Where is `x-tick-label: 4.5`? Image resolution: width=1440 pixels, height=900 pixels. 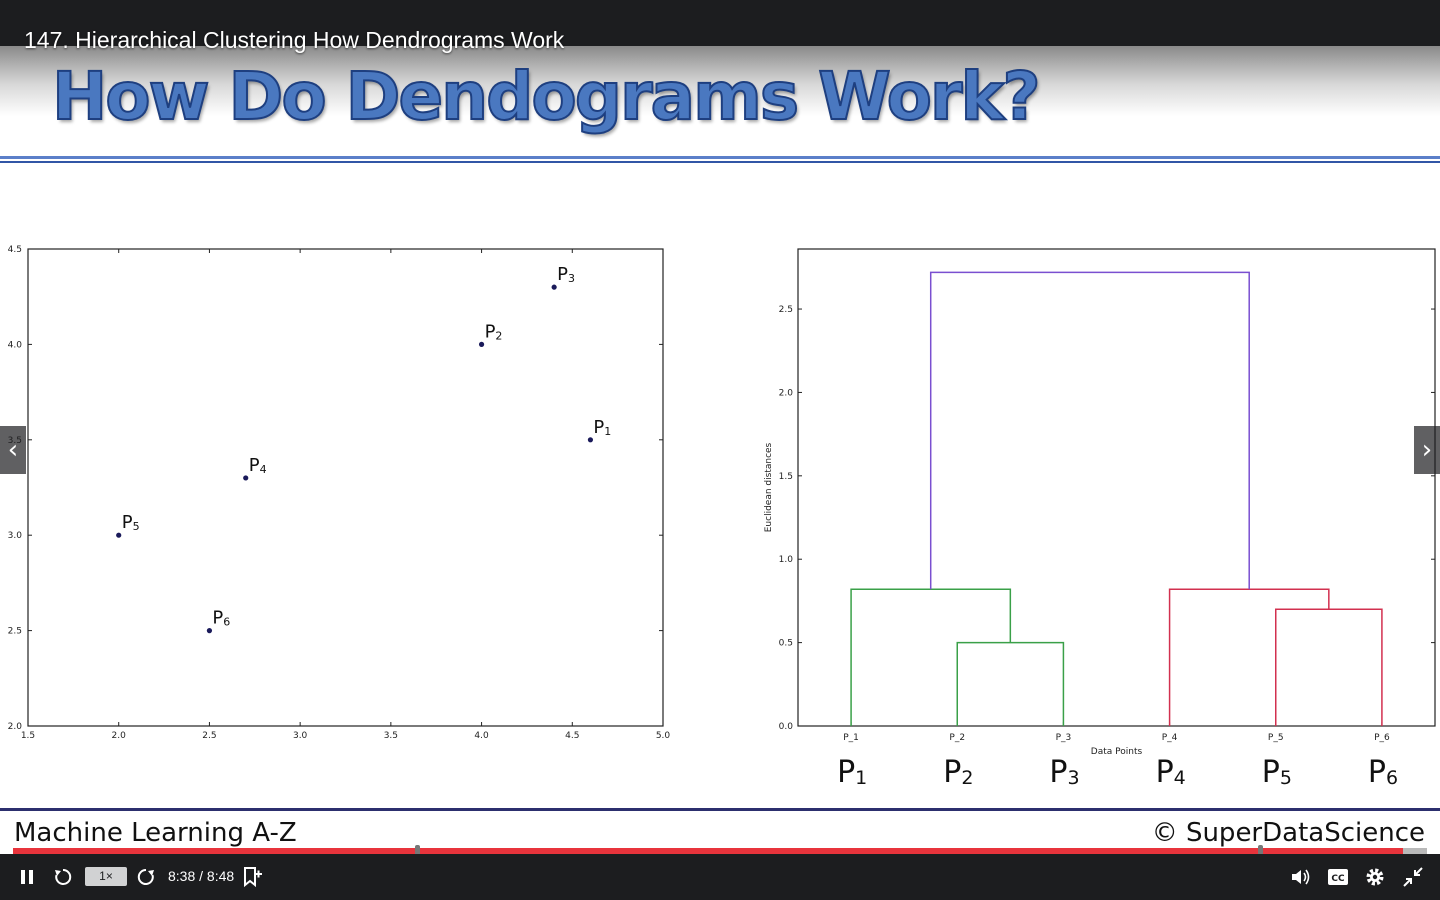
x-tick-label: 4.5 is located at coordinates (572, 736).